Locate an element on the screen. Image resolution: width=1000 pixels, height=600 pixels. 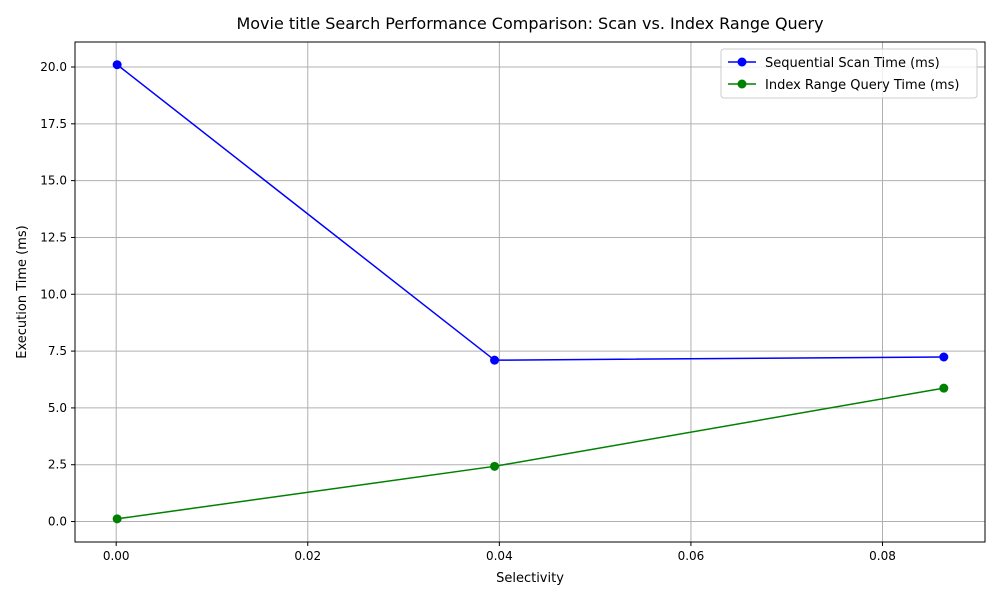
x-tick-label: 0.00 is located at coordinates (116, 556).